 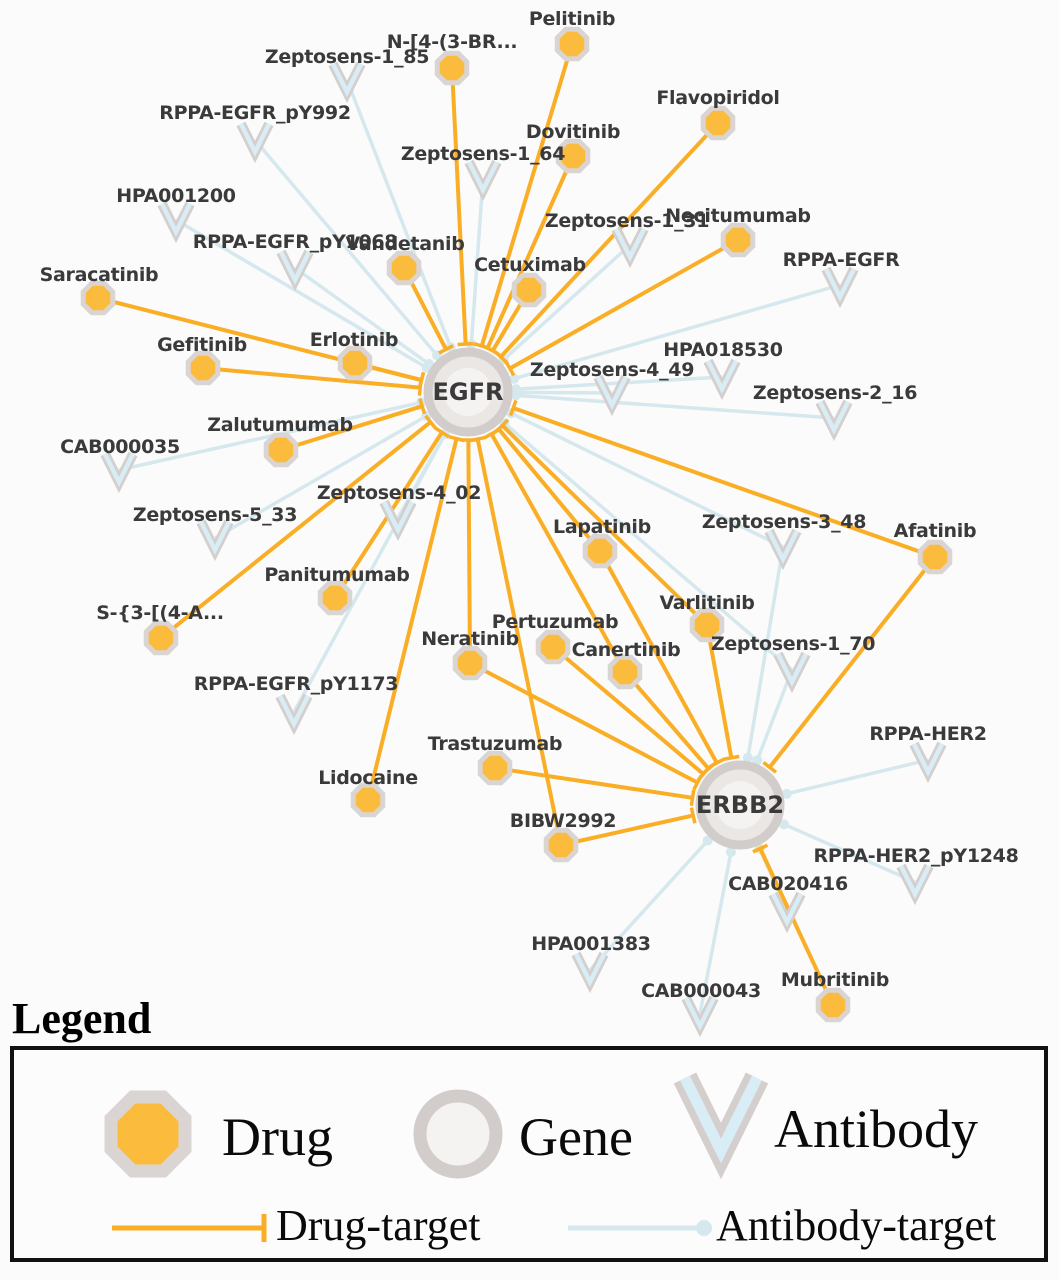 What do you see at coordinates (203, 368) in the screenshot?
I see `drug-node-gefitinib` at bounding box center [203, 368].